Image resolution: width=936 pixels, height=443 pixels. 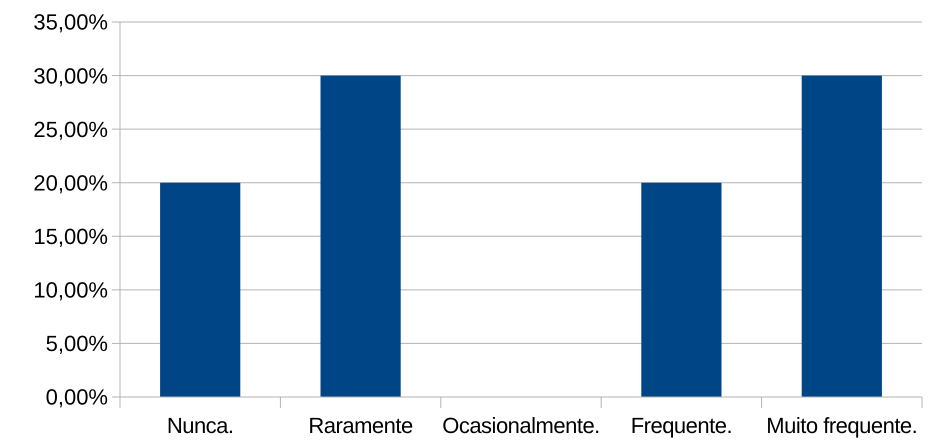 I want to click on x-tick-label: Muito frequente., so click(x=842, y=425).